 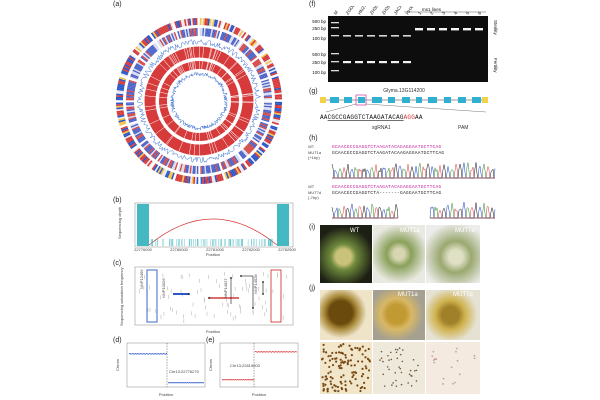 I want to click on circos-wiggle-track, so click(x=199, y=101).